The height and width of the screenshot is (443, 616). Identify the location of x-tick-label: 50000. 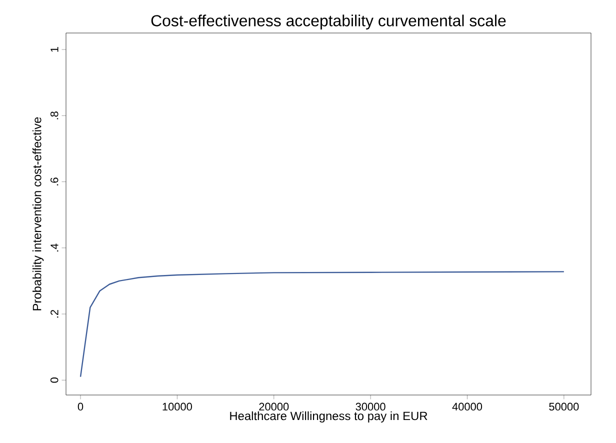
(564, 406).